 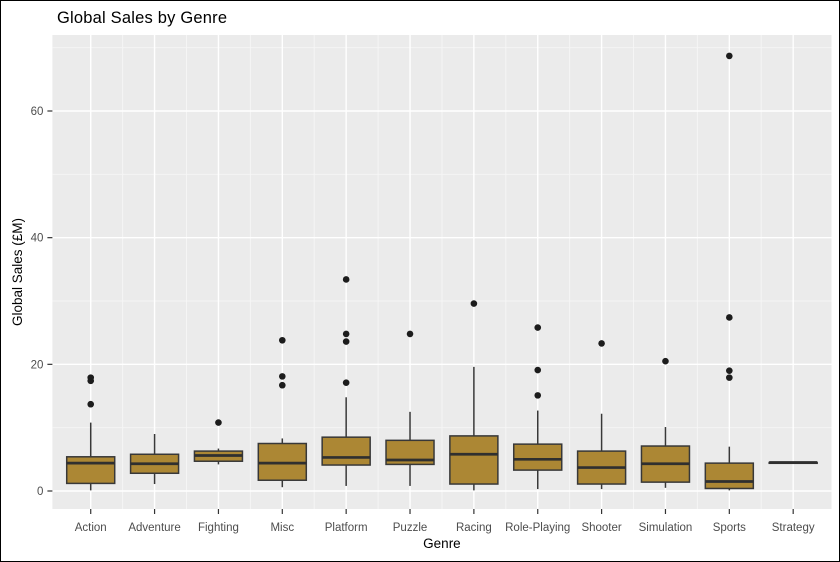 I want to click on box-sports, so click(x=729, y=476).